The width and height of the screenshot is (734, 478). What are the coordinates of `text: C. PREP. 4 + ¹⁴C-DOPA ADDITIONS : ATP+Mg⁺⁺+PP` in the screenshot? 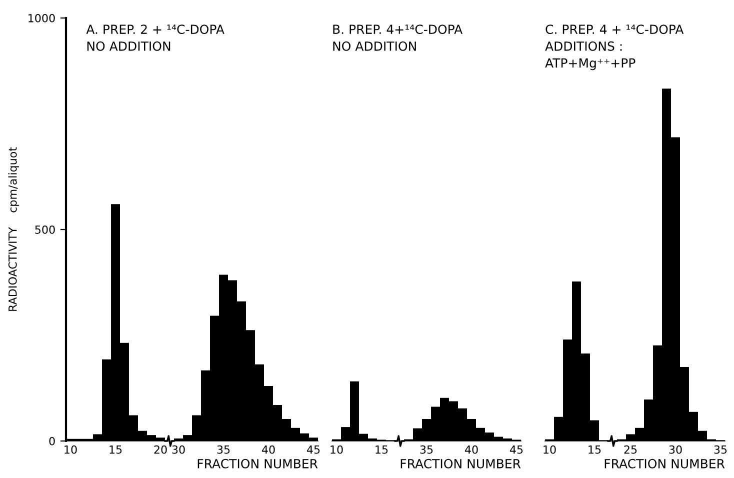 It's located at (614, 47).